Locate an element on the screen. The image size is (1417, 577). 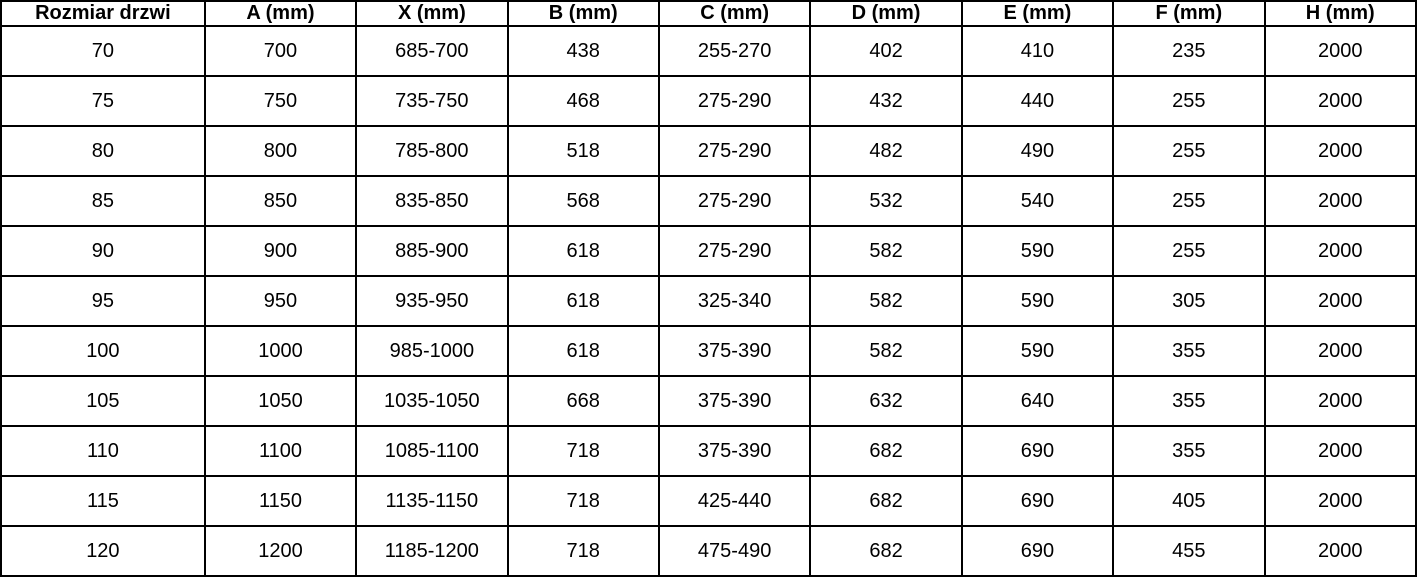
table-cell: 70 is located at coordinates (103, 51).